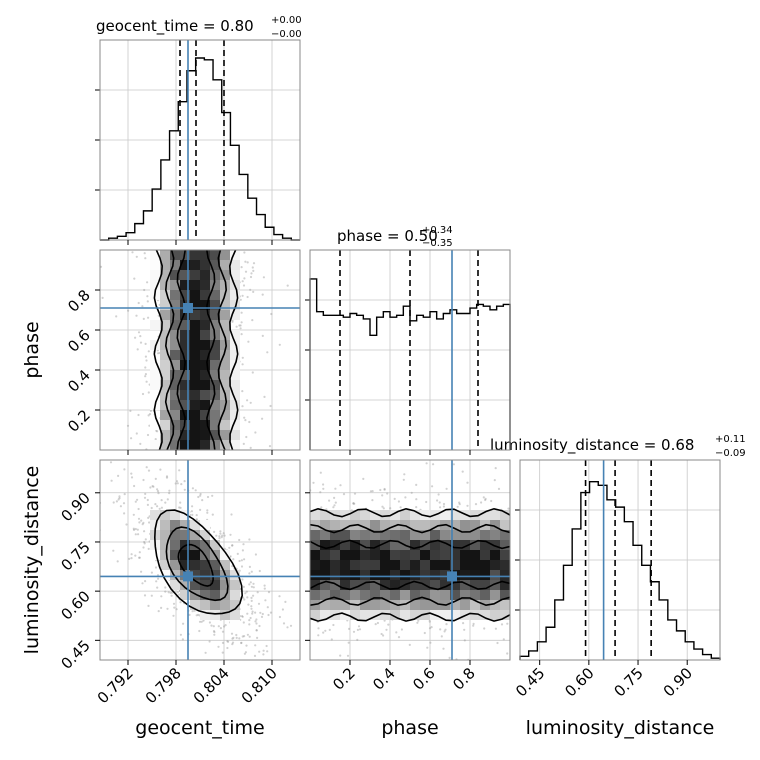 The image size is (760, 760). I want to click on title-upper-error: +0.11, so click(730, 439).